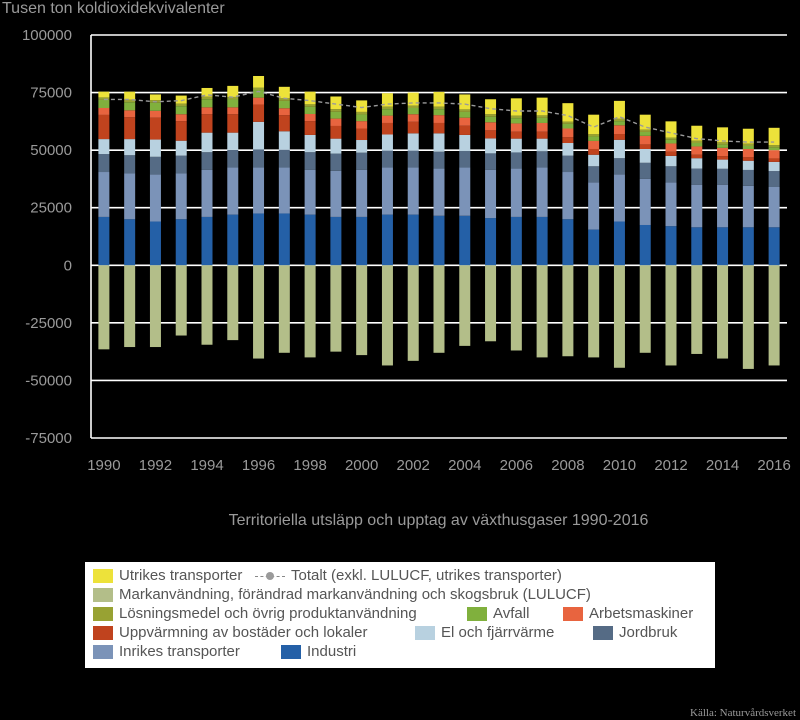  What do you see at coordinates (243, 632) in the screenshot?
I see `legend-label-uppv: Uppvärmning av bostäder och lokaler` at bounding box center [243, 632].